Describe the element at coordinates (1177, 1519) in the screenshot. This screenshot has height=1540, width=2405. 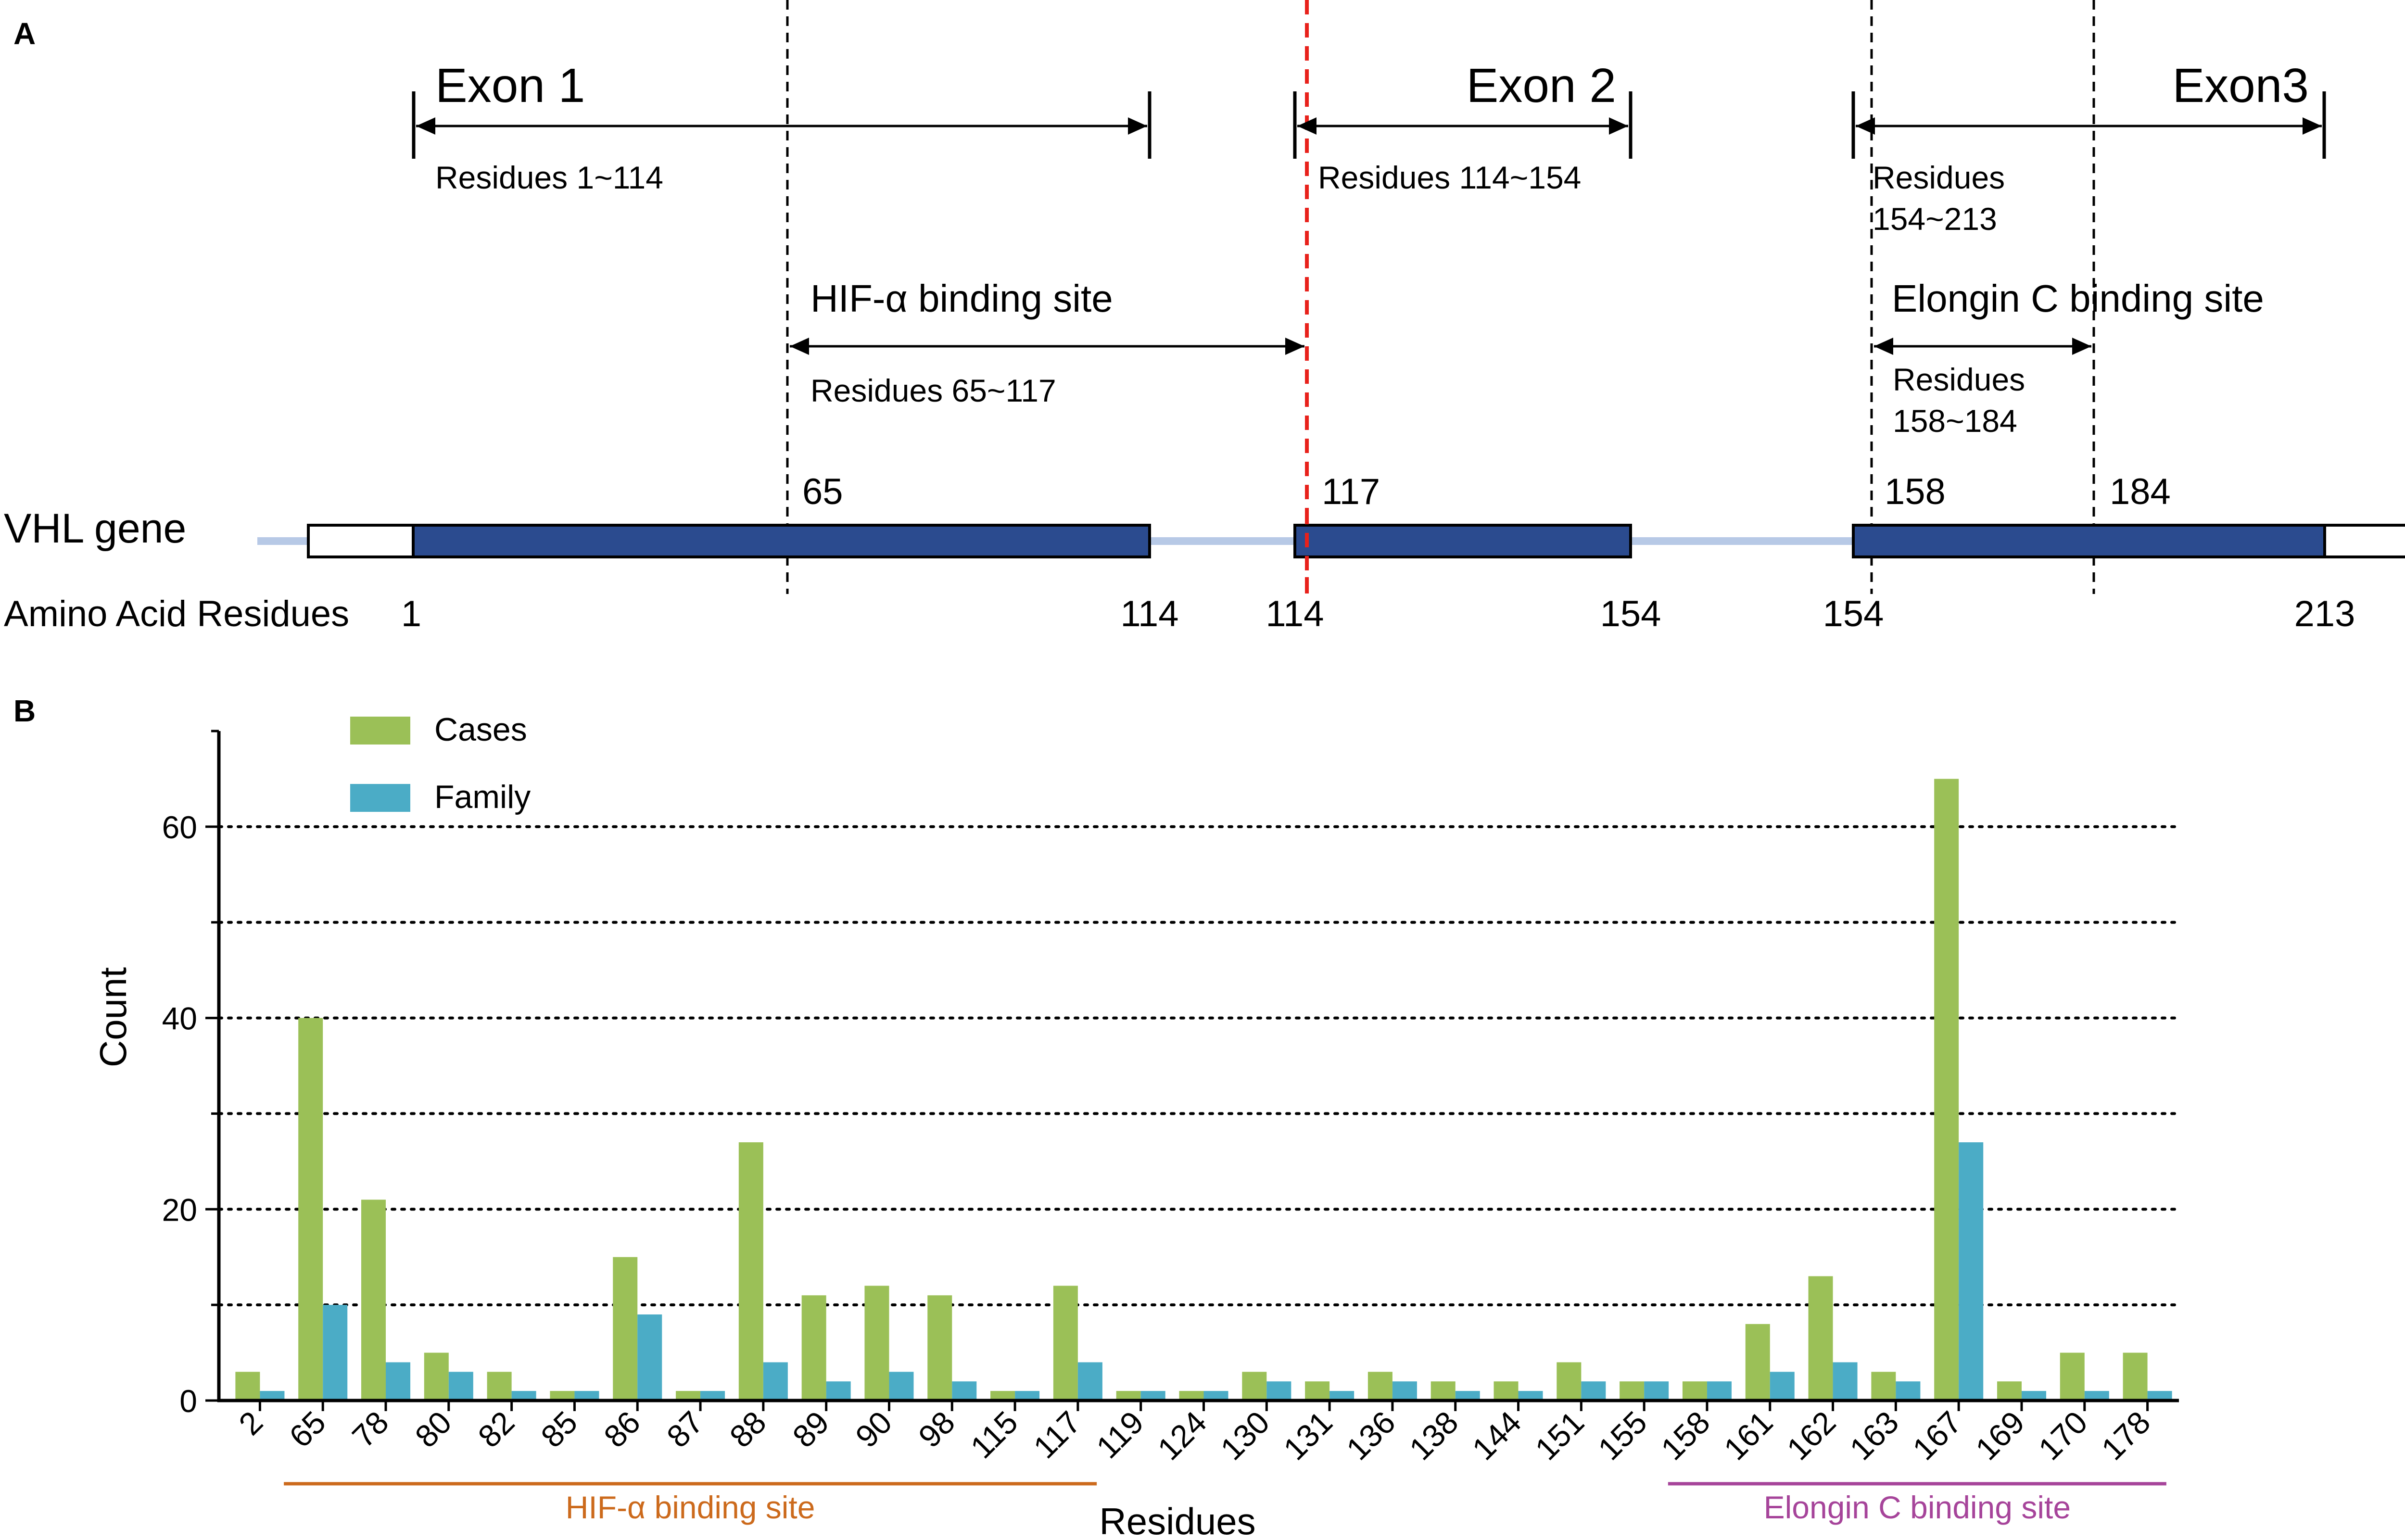
I see `x-axis-label: Residues` at that location.